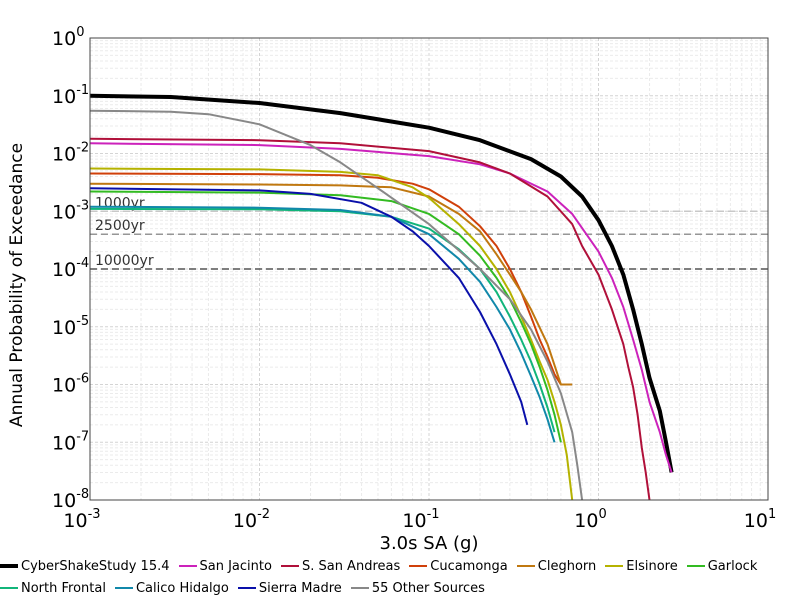 This screenshot has width=800, height=600. I want to click on legend-item: Cleghorn, so click(556, 566).